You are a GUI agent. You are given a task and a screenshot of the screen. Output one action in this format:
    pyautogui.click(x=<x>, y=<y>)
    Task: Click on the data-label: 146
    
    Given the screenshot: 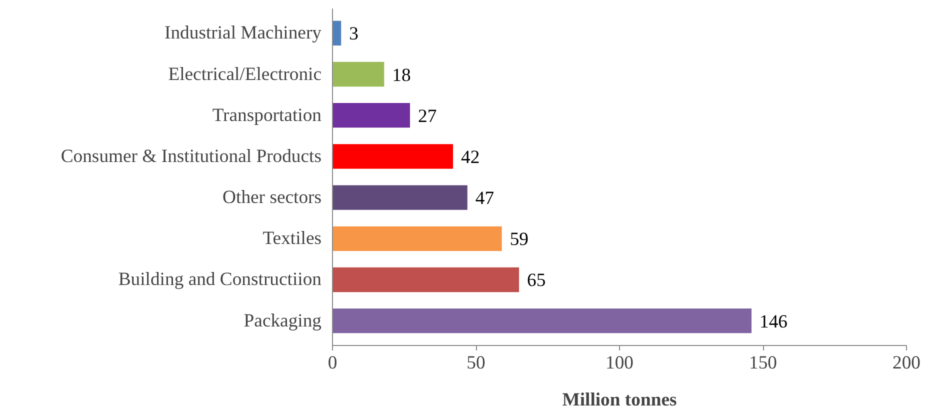 What is the action you would take?
    pyautogui.click(x=774, y=321)
    